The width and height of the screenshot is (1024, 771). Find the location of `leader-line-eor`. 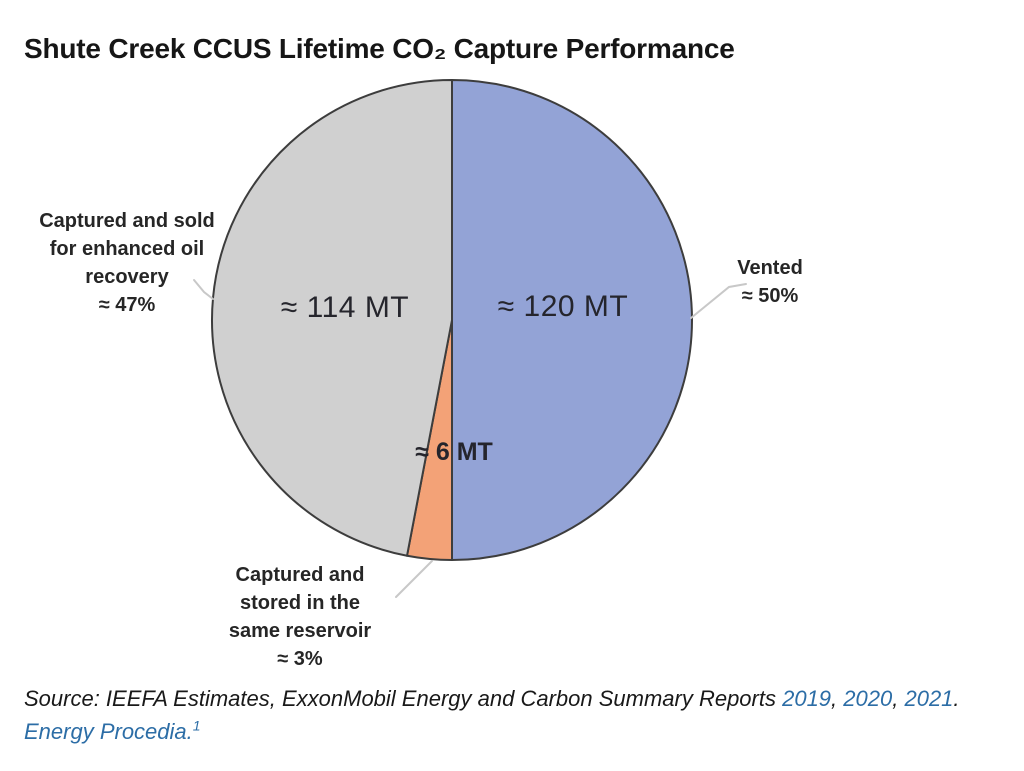

leader-line-eor is located at coordinates (203, 289).